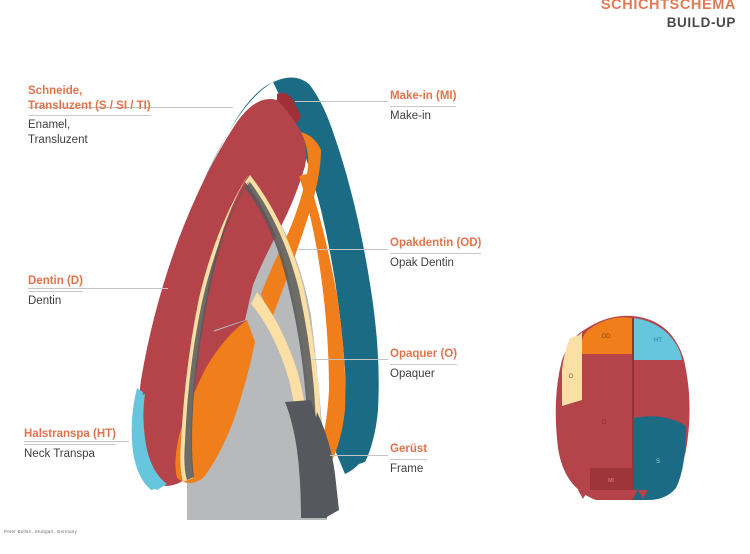  What do you see at coordinates (422, 262) in the screenshot?
I see `callout-opakdentin-en: Opak Dentin` at bounding box center [422, 262].